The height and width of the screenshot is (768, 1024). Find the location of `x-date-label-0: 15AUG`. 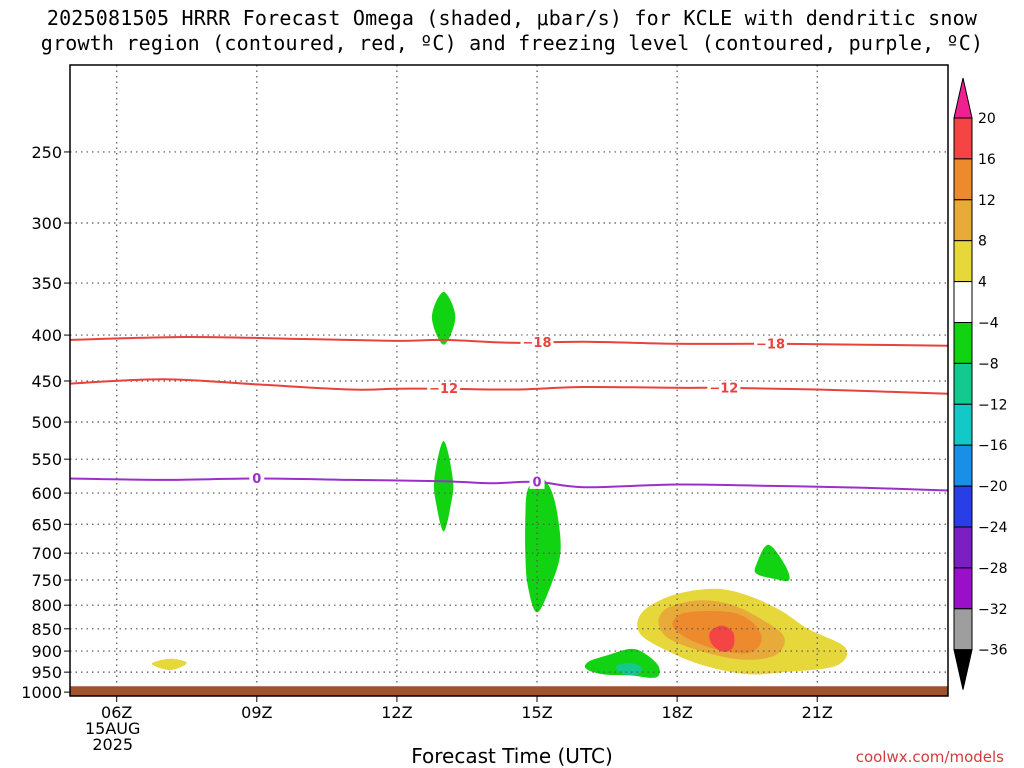

x-date-label-0: 15AUG is located at coordinates (112, 728).